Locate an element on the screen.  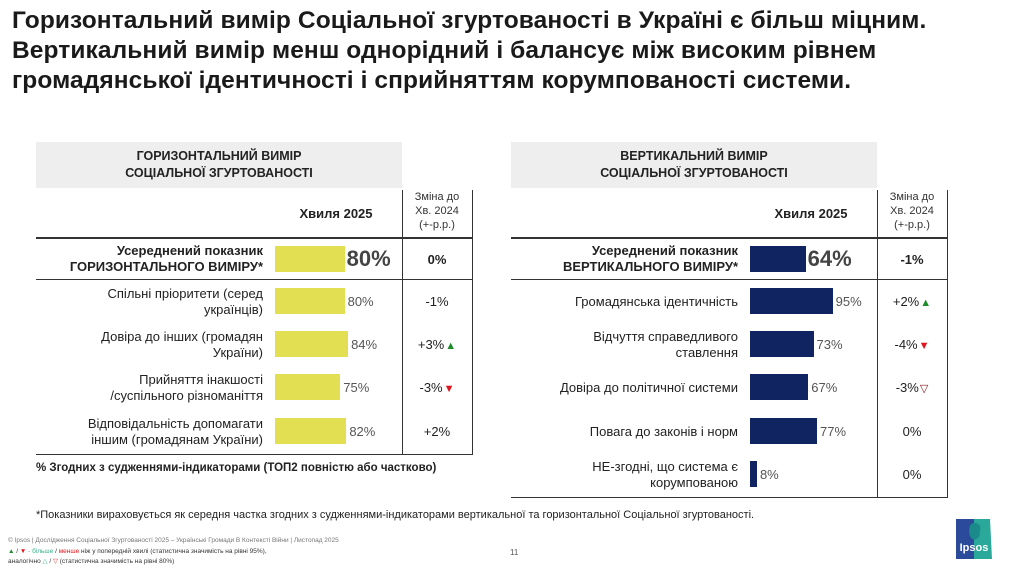
indicator-label: НЕ-згодні, що система є корумпованою is located at coordinates (665, 475).